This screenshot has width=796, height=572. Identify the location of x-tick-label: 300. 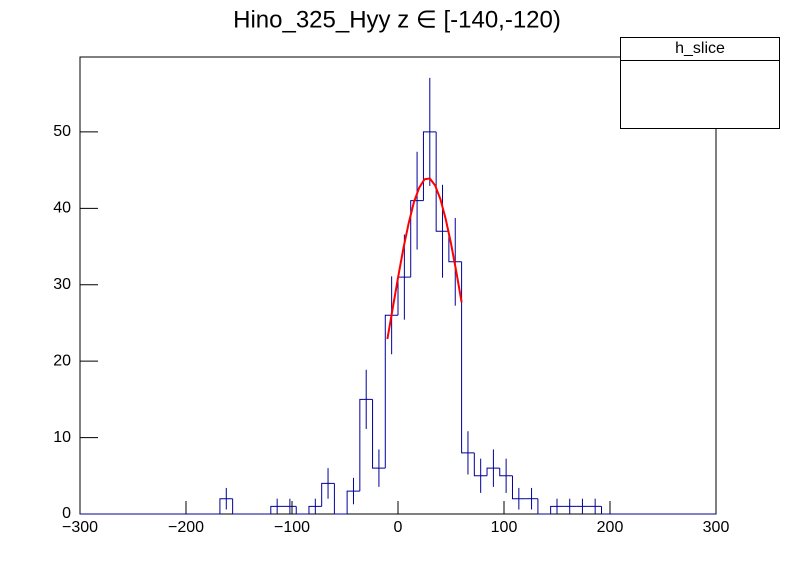
(716, 527).